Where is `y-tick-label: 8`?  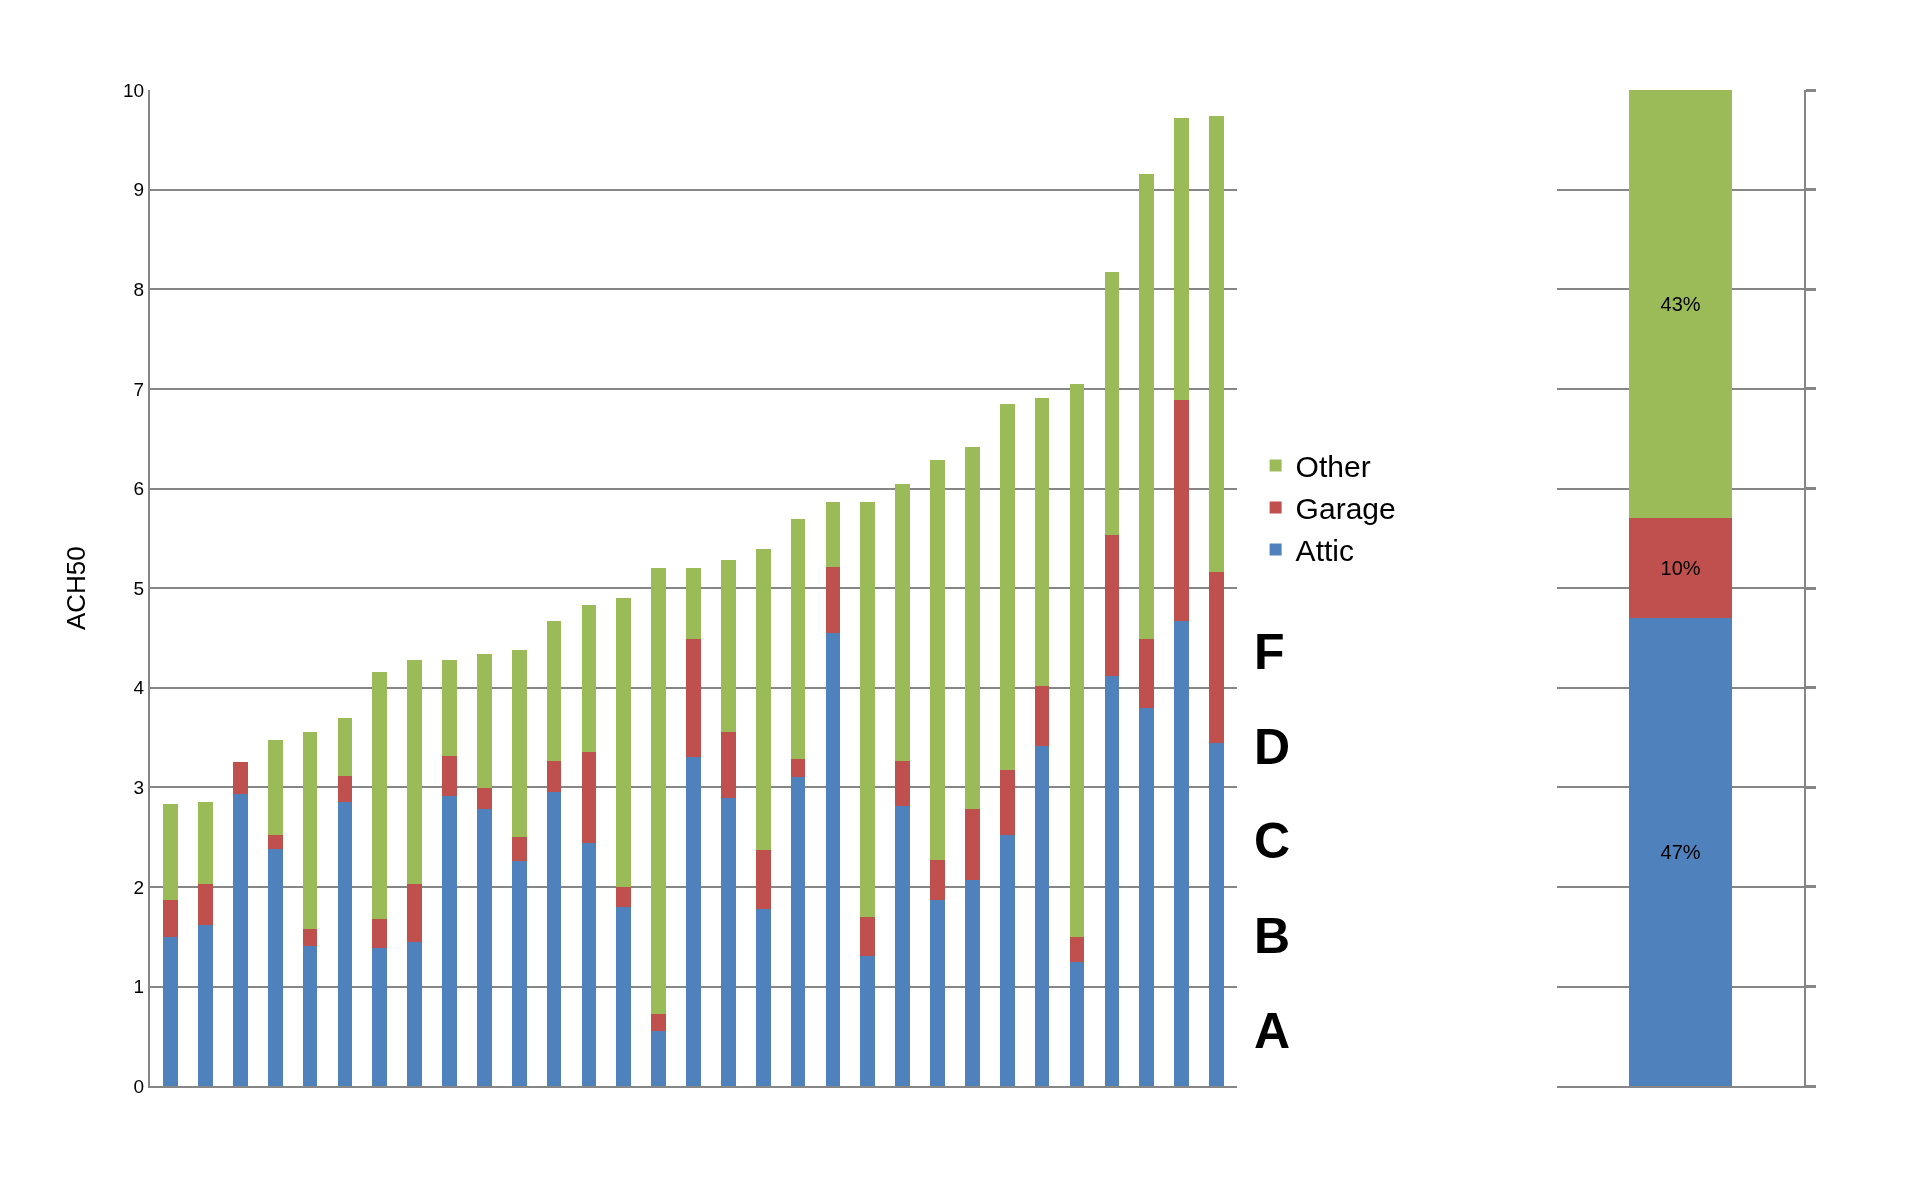 y-tick-label: 8 is located at coordinates (139, 289).